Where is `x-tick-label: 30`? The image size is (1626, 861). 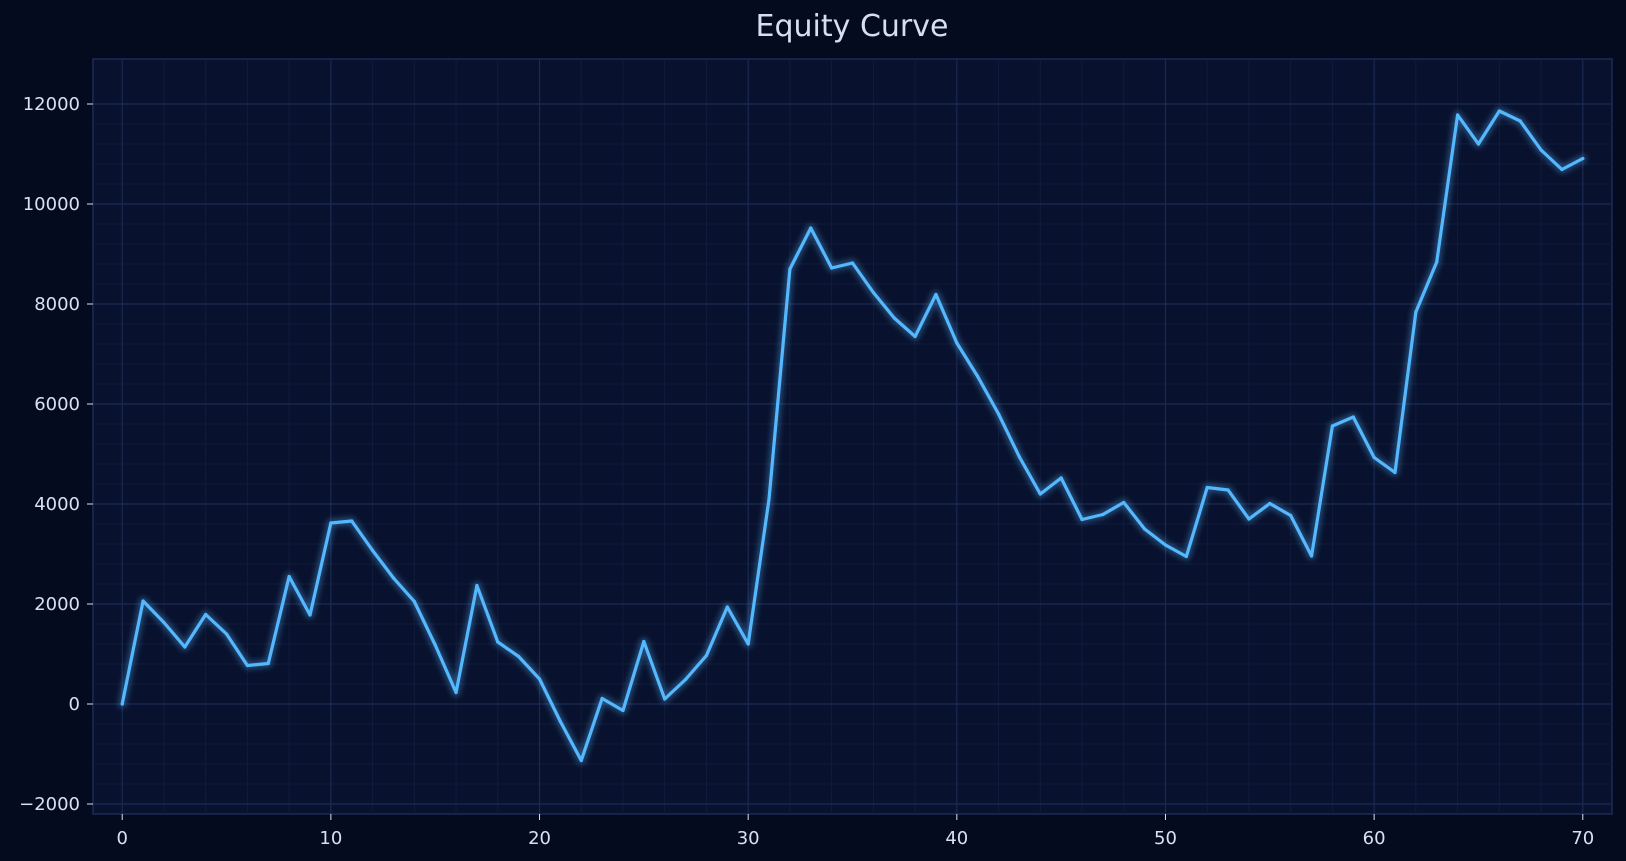
x-tick-label: 30 is located at coordinates (748, 838).